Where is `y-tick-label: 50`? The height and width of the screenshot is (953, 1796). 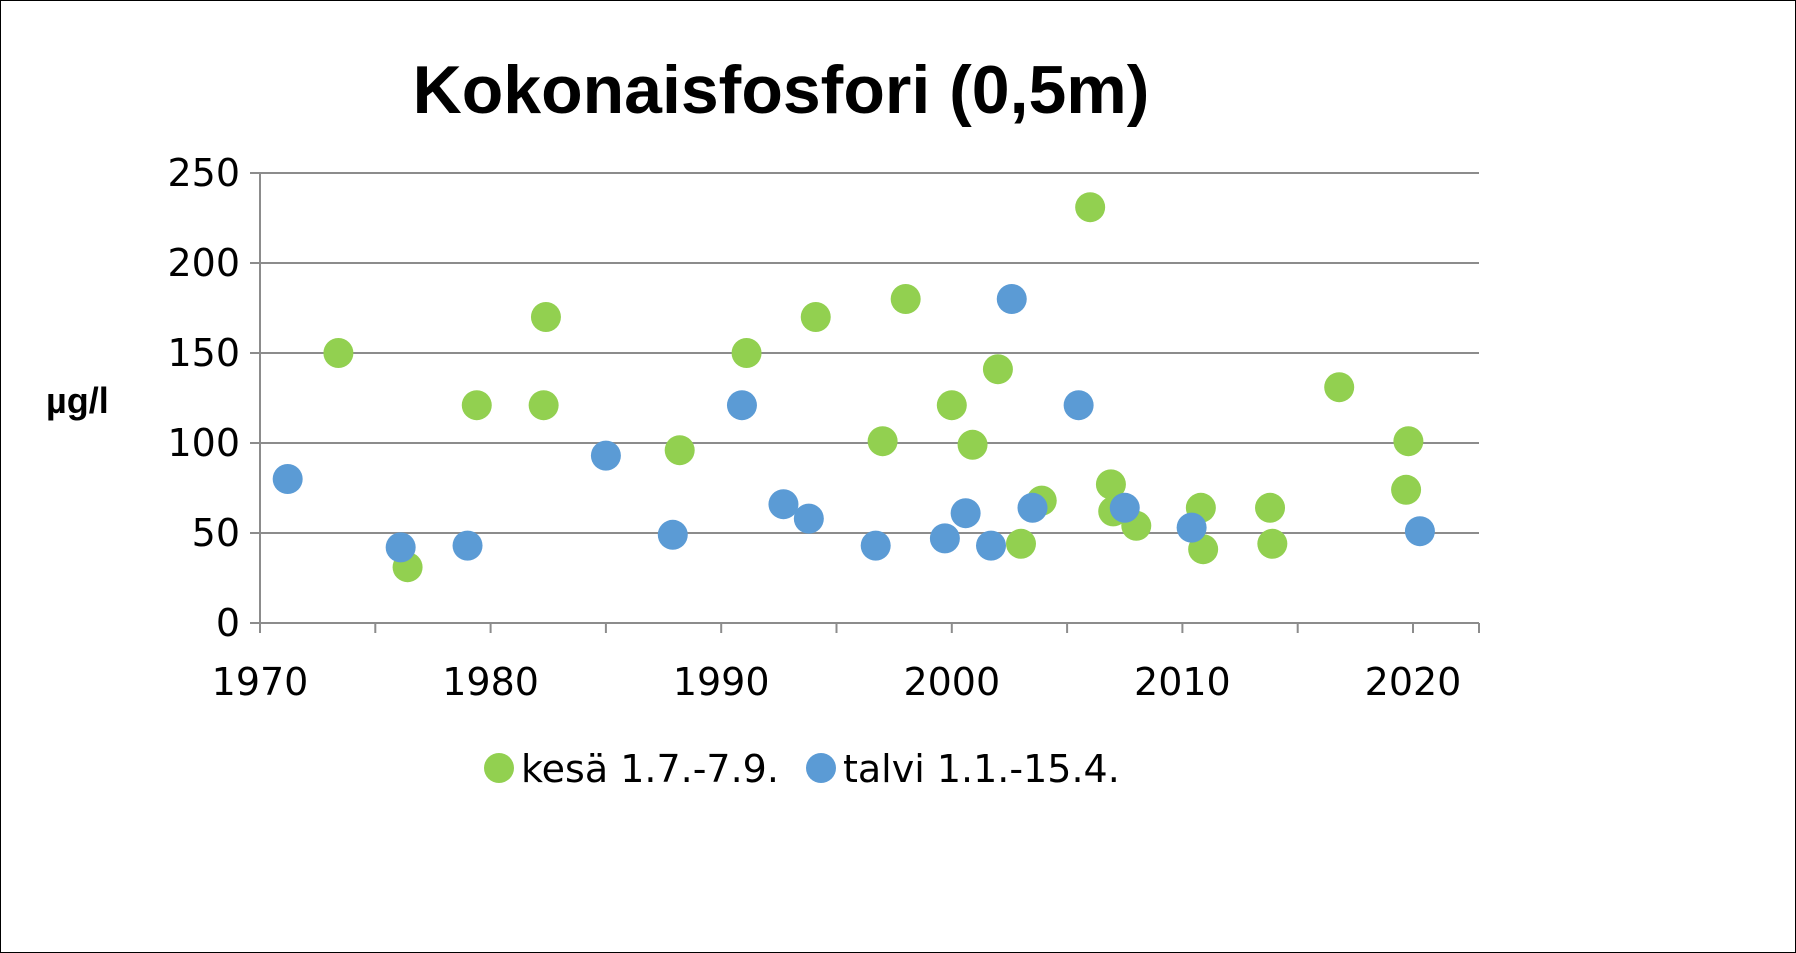
y-tick-label: 50 is located at coordinates (216, 533).